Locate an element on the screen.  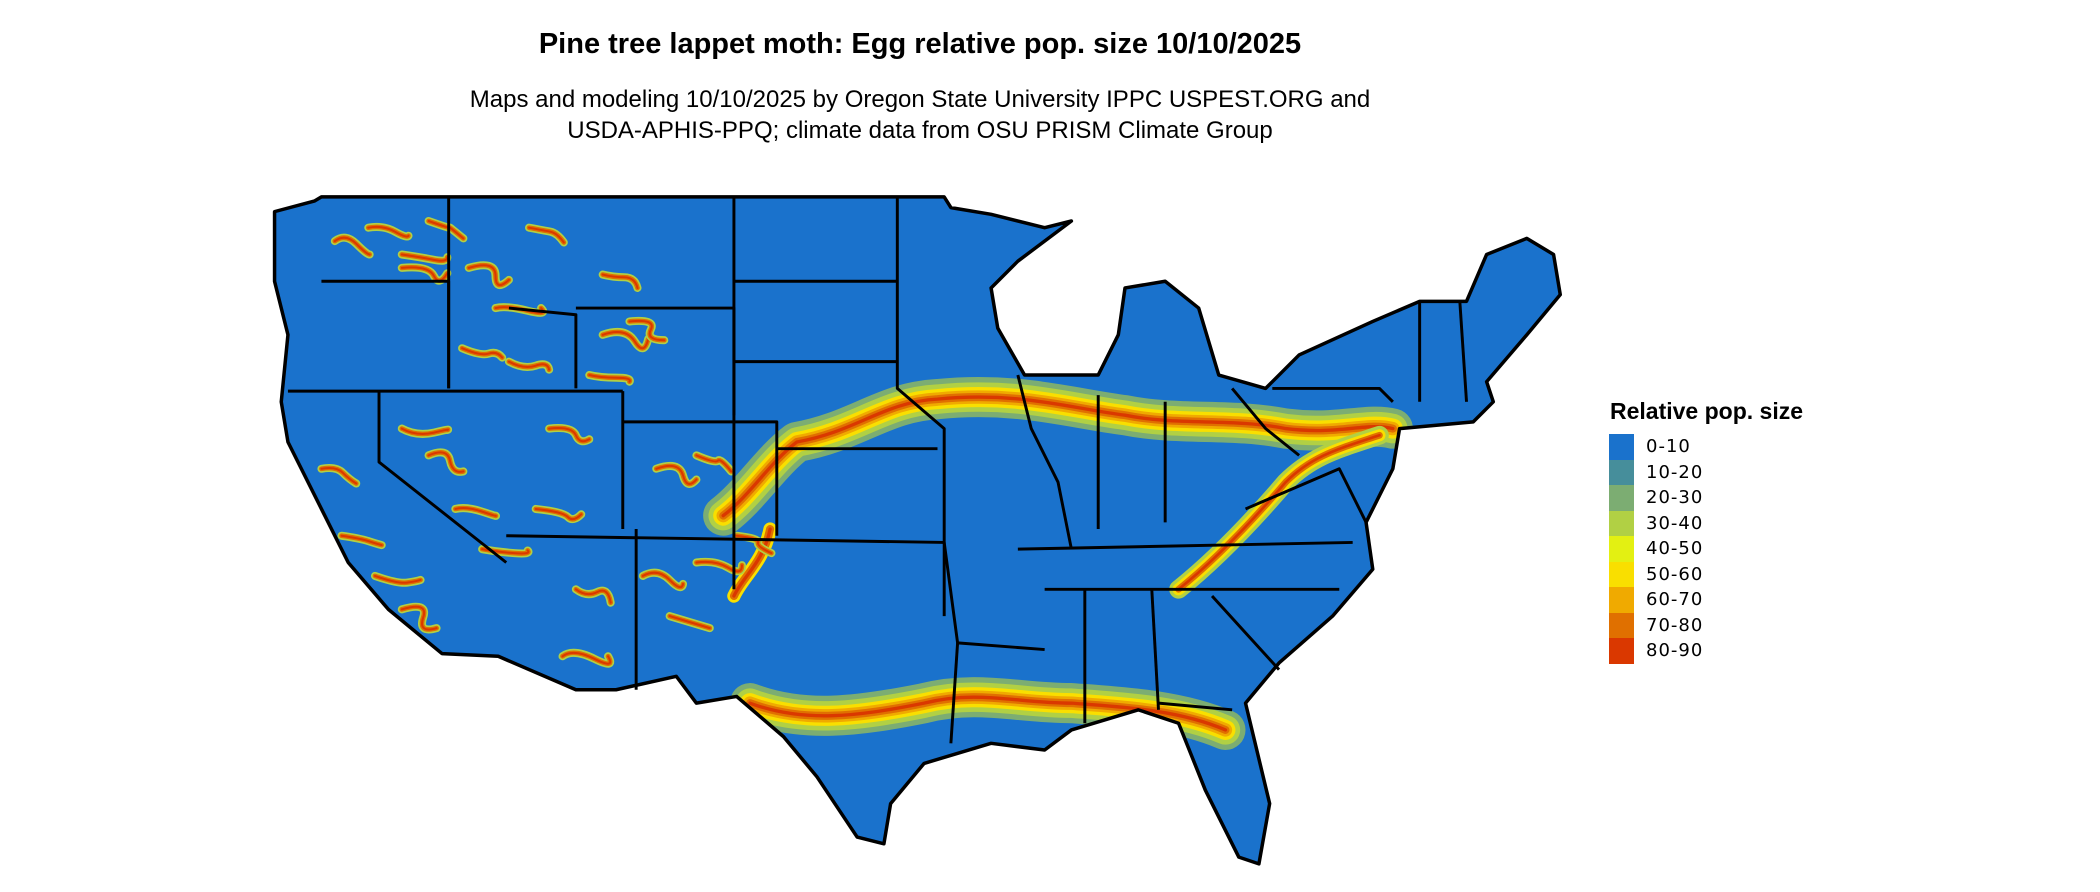
legend-item: 80-90 is located at coordinates (1706, 651).